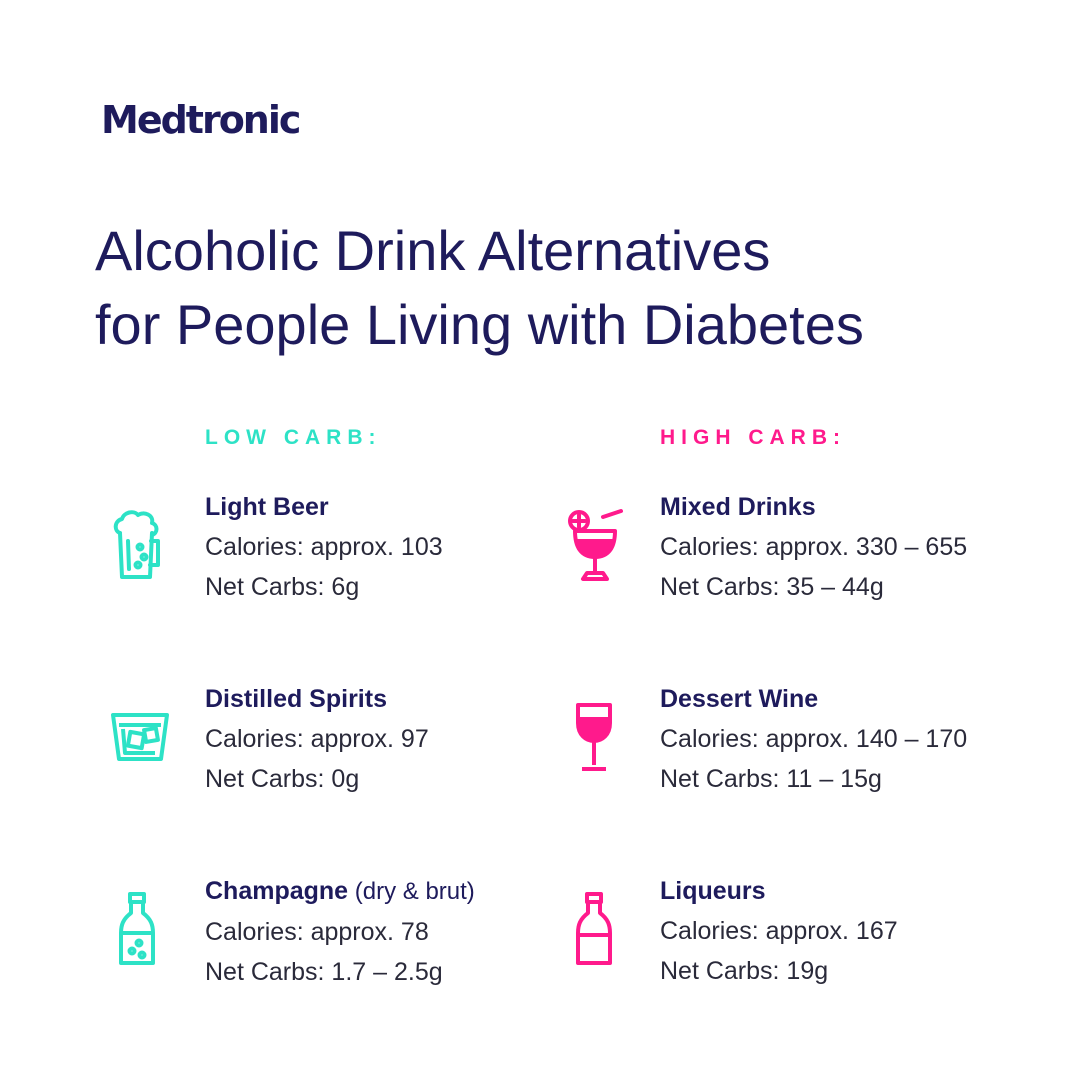 Image resolution: width=1080 pixels, height=1080 pixels. What do you see at coordinates (277, 891) in the screenshot?
I see `drink-name: Champagne` at bounding box center [277, 891].